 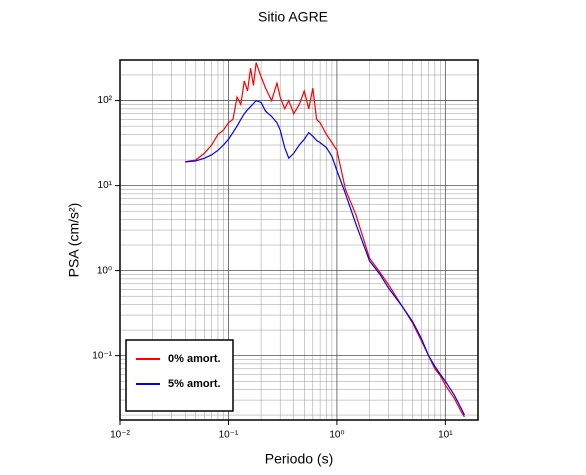 What do you see at coordinates (336, 435) in the screenshot?
I see `x-tick-label: 10⁰` at bounding box center [336, 435].